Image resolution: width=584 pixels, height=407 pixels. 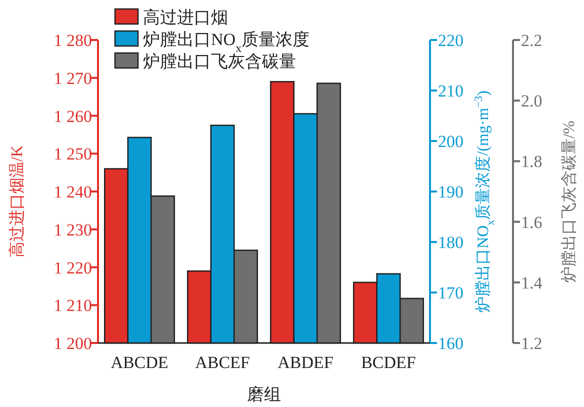 What do you see at coordinates (73, 230) in the screenshot?
I see `y-tick-label: 1 230` at bounding box center [73, 230].